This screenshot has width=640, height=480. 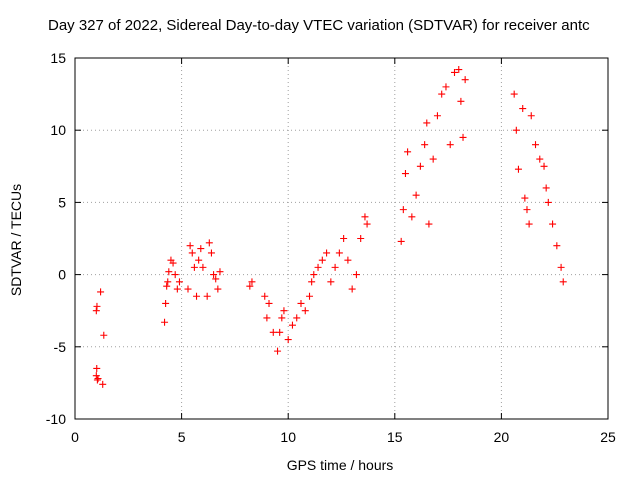 What do you see at coordinates (62, 202) in the screenshot?
I see `y-tick-label: 5` at bounding box center [62, 202].